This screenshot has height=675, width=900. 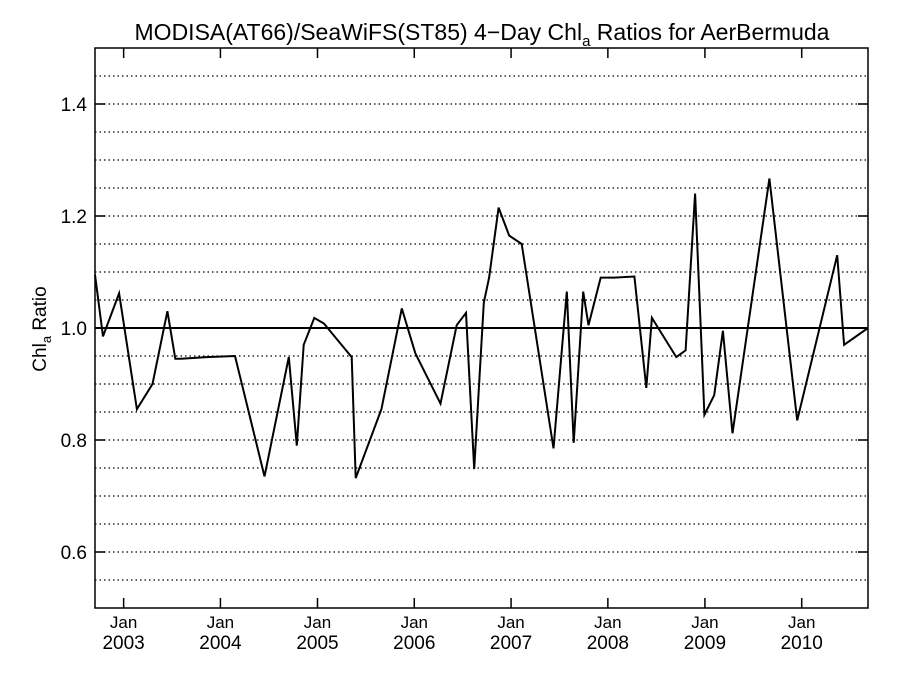 I want to click on chart-title-rest: Ratios for AerBermuda, so click(x=709, y=32).